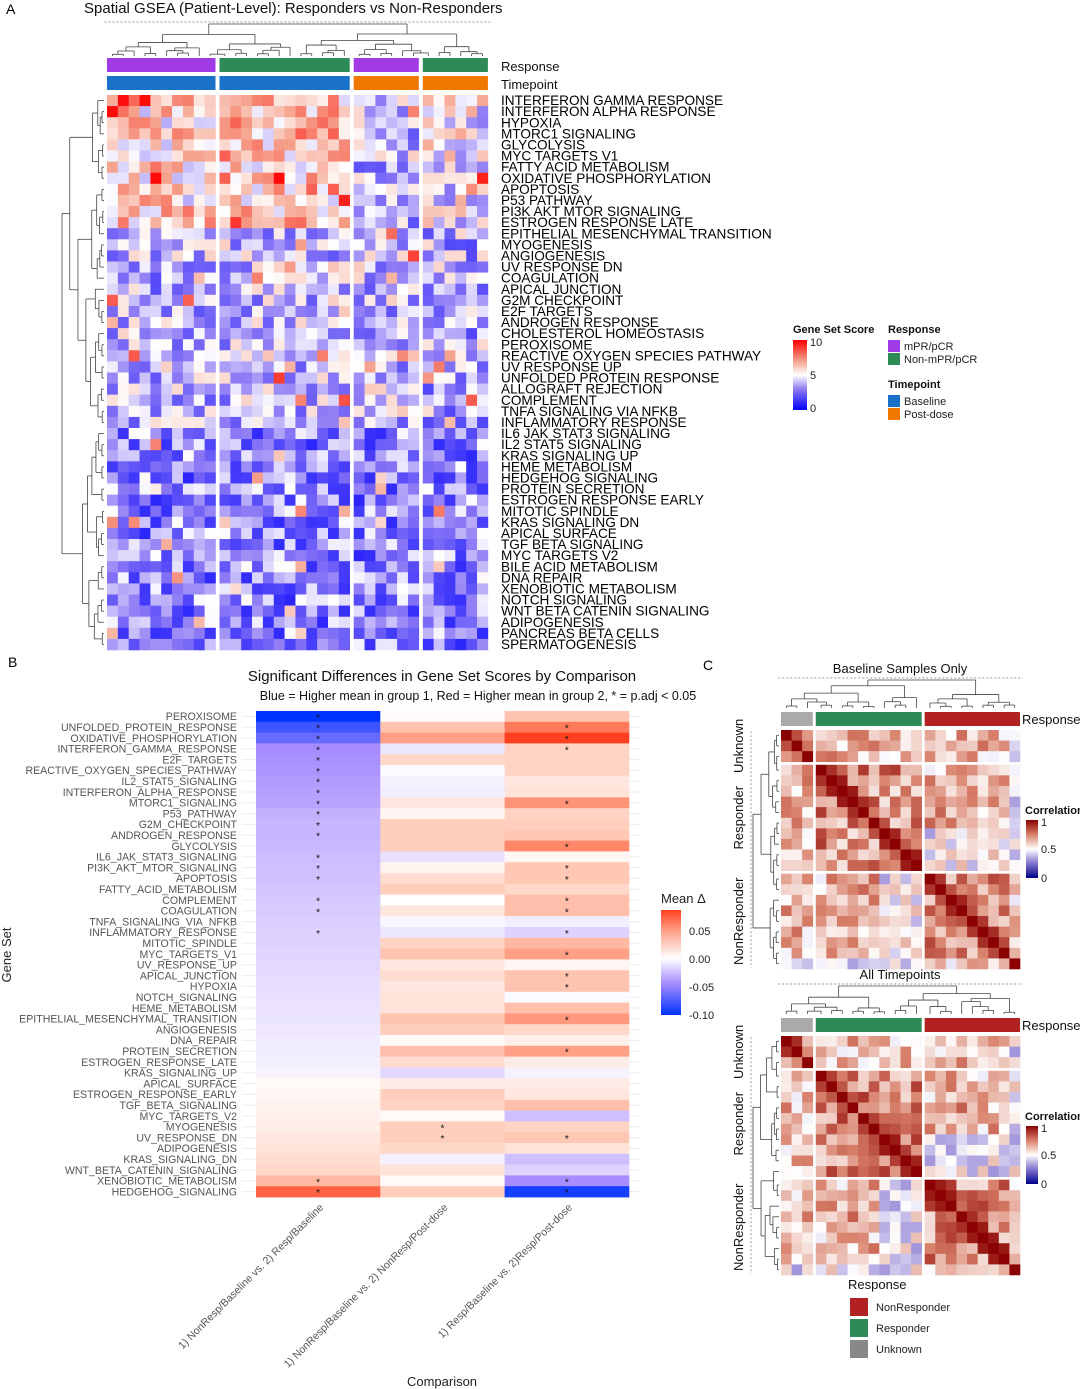 Image resolution: width=1080 pixels, height=1389 pixels. I want to click on gene-set-label: G2M CHECKPOINT, so click(562, 300).